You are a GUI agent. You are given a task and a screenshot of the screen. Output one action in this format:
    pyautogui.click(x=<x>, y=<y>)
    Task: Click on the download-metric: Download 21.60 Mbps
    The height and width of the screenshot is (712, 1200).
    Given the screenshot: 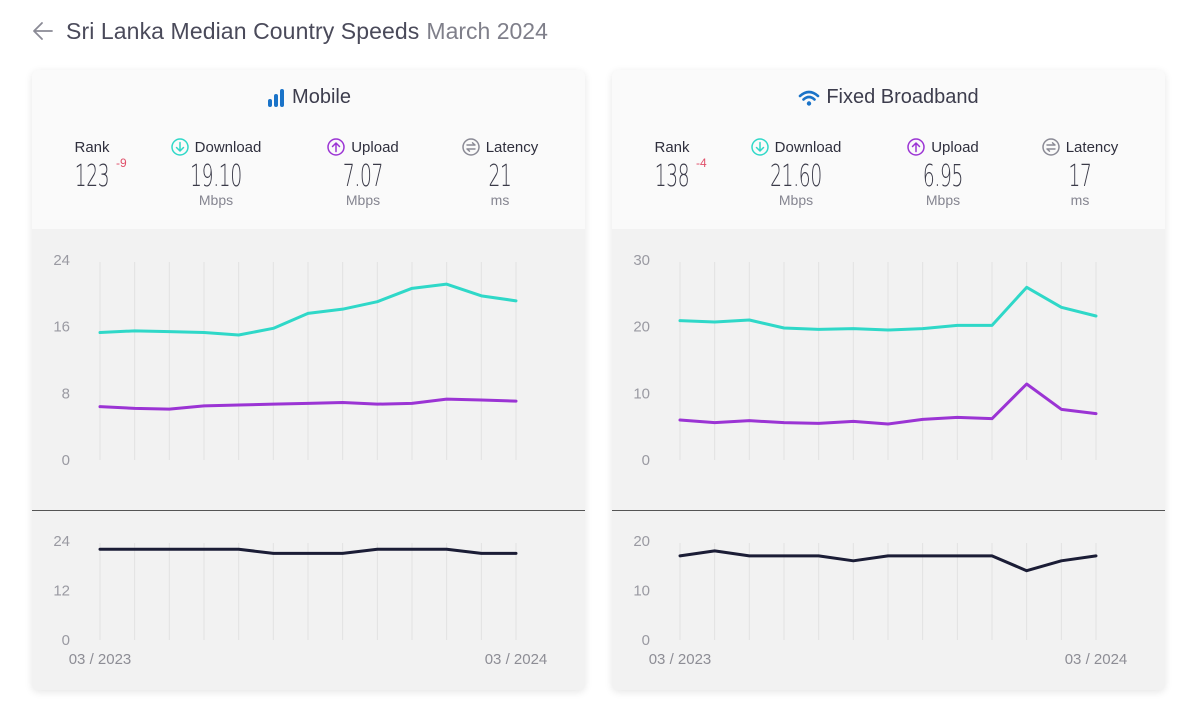 What is the action you would take?
    pyautogui.click(x=796, y=172)
    